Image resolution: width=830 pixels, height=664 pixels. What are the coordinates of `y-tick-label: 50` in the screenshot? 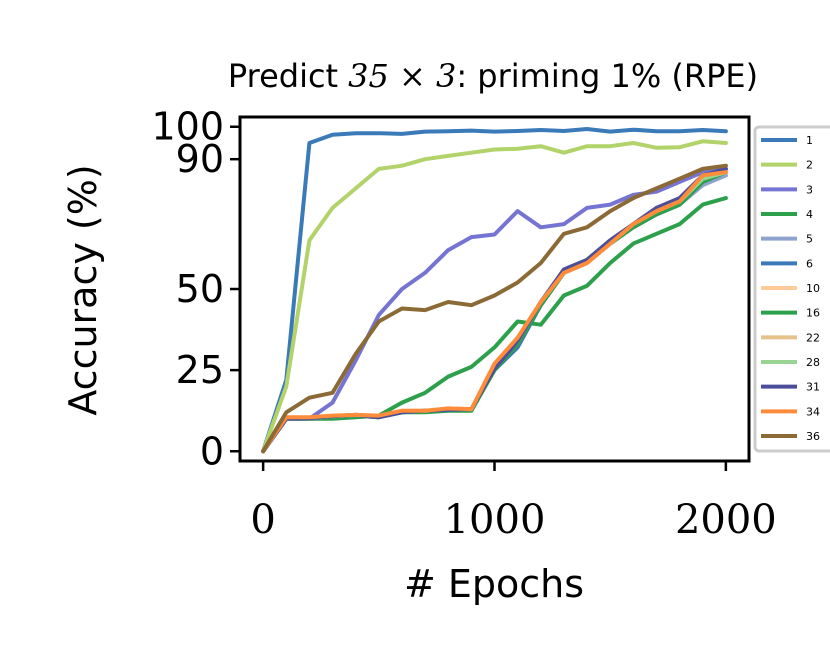 It's located at (200, 289).